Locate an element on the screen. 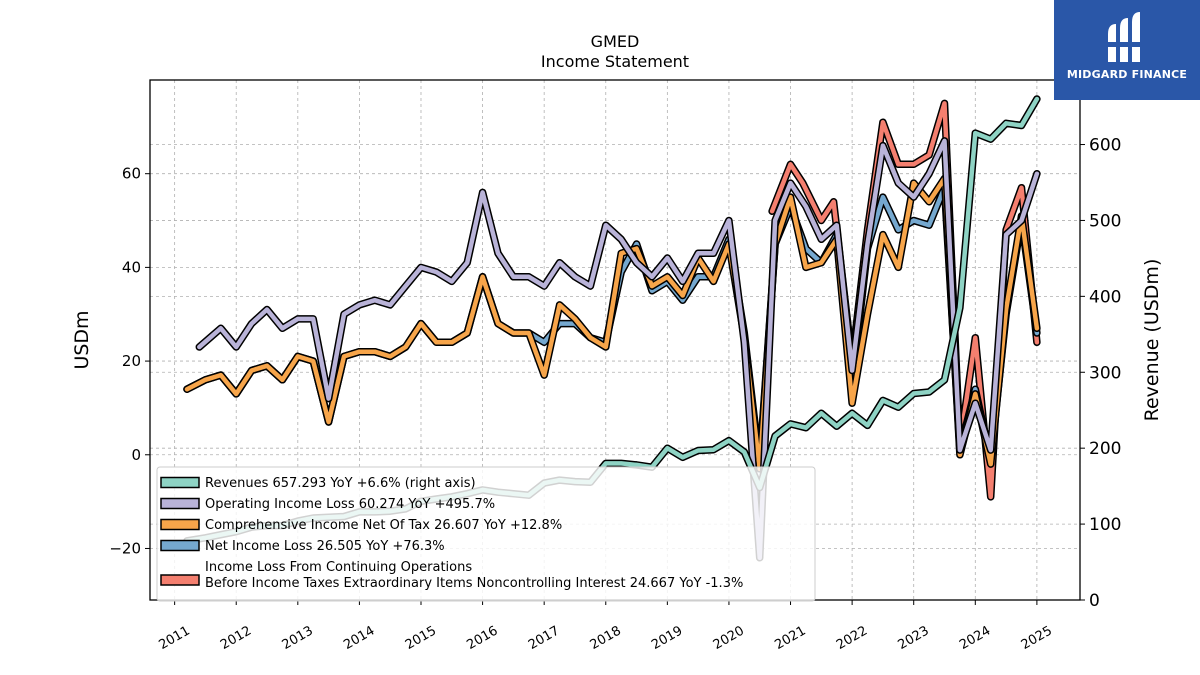 The height and width of the screenshot is (675, 1200). x-tick-label: 2014 is located at coordinates (359, 638).